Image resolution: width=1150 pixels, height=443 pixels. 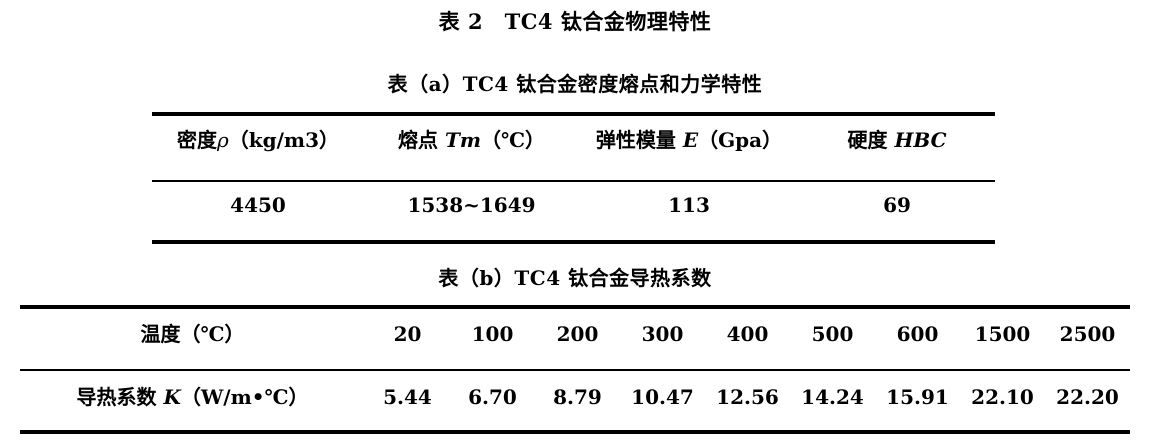 I want to click on table-a-header-rule, so click(x=573, y=181).